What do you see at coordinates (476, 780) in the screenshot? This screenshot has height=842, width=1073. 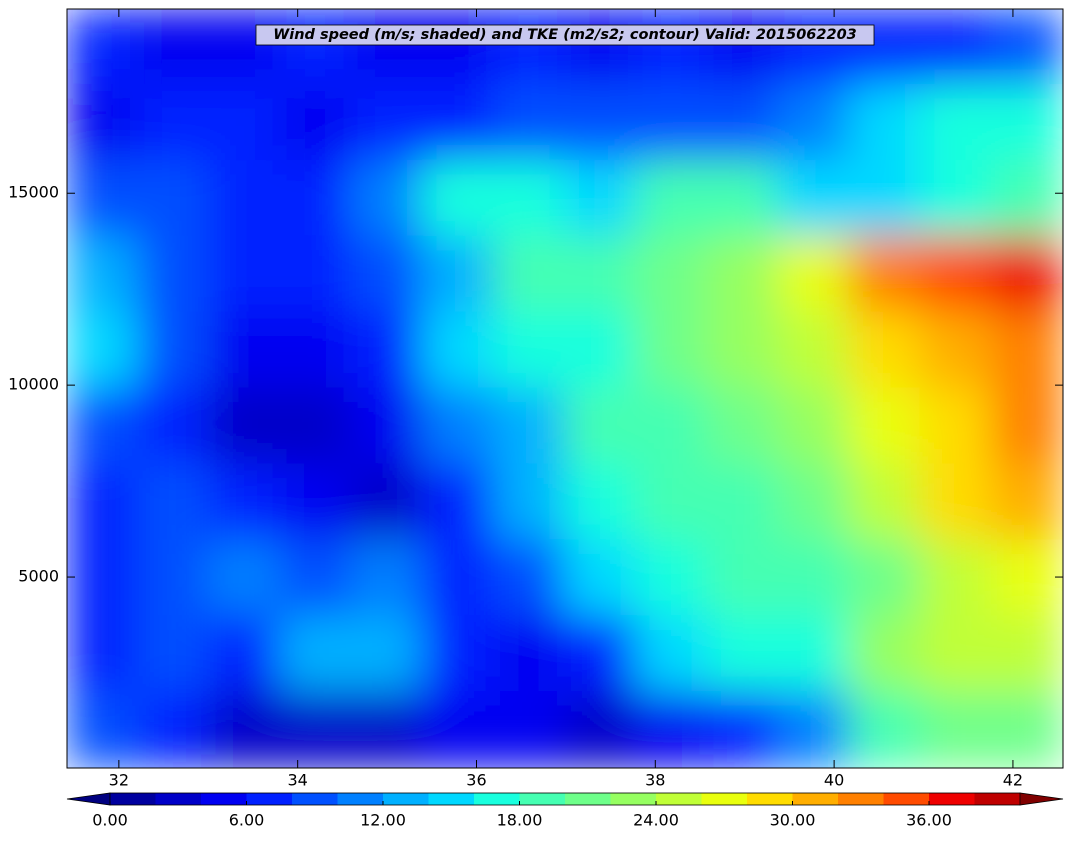 I see `x-tick-label: 36` at bounding box center [476, 780].